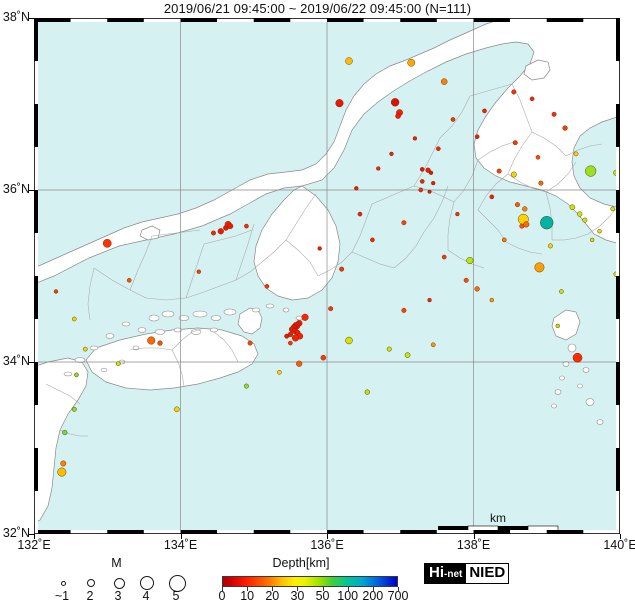 The height and width of the screenshot is (605, 635). What do you see at coordinates (498, 518) in the screenshot?
I see `scale-bar-unit: km` at bounding box center [498, 518].